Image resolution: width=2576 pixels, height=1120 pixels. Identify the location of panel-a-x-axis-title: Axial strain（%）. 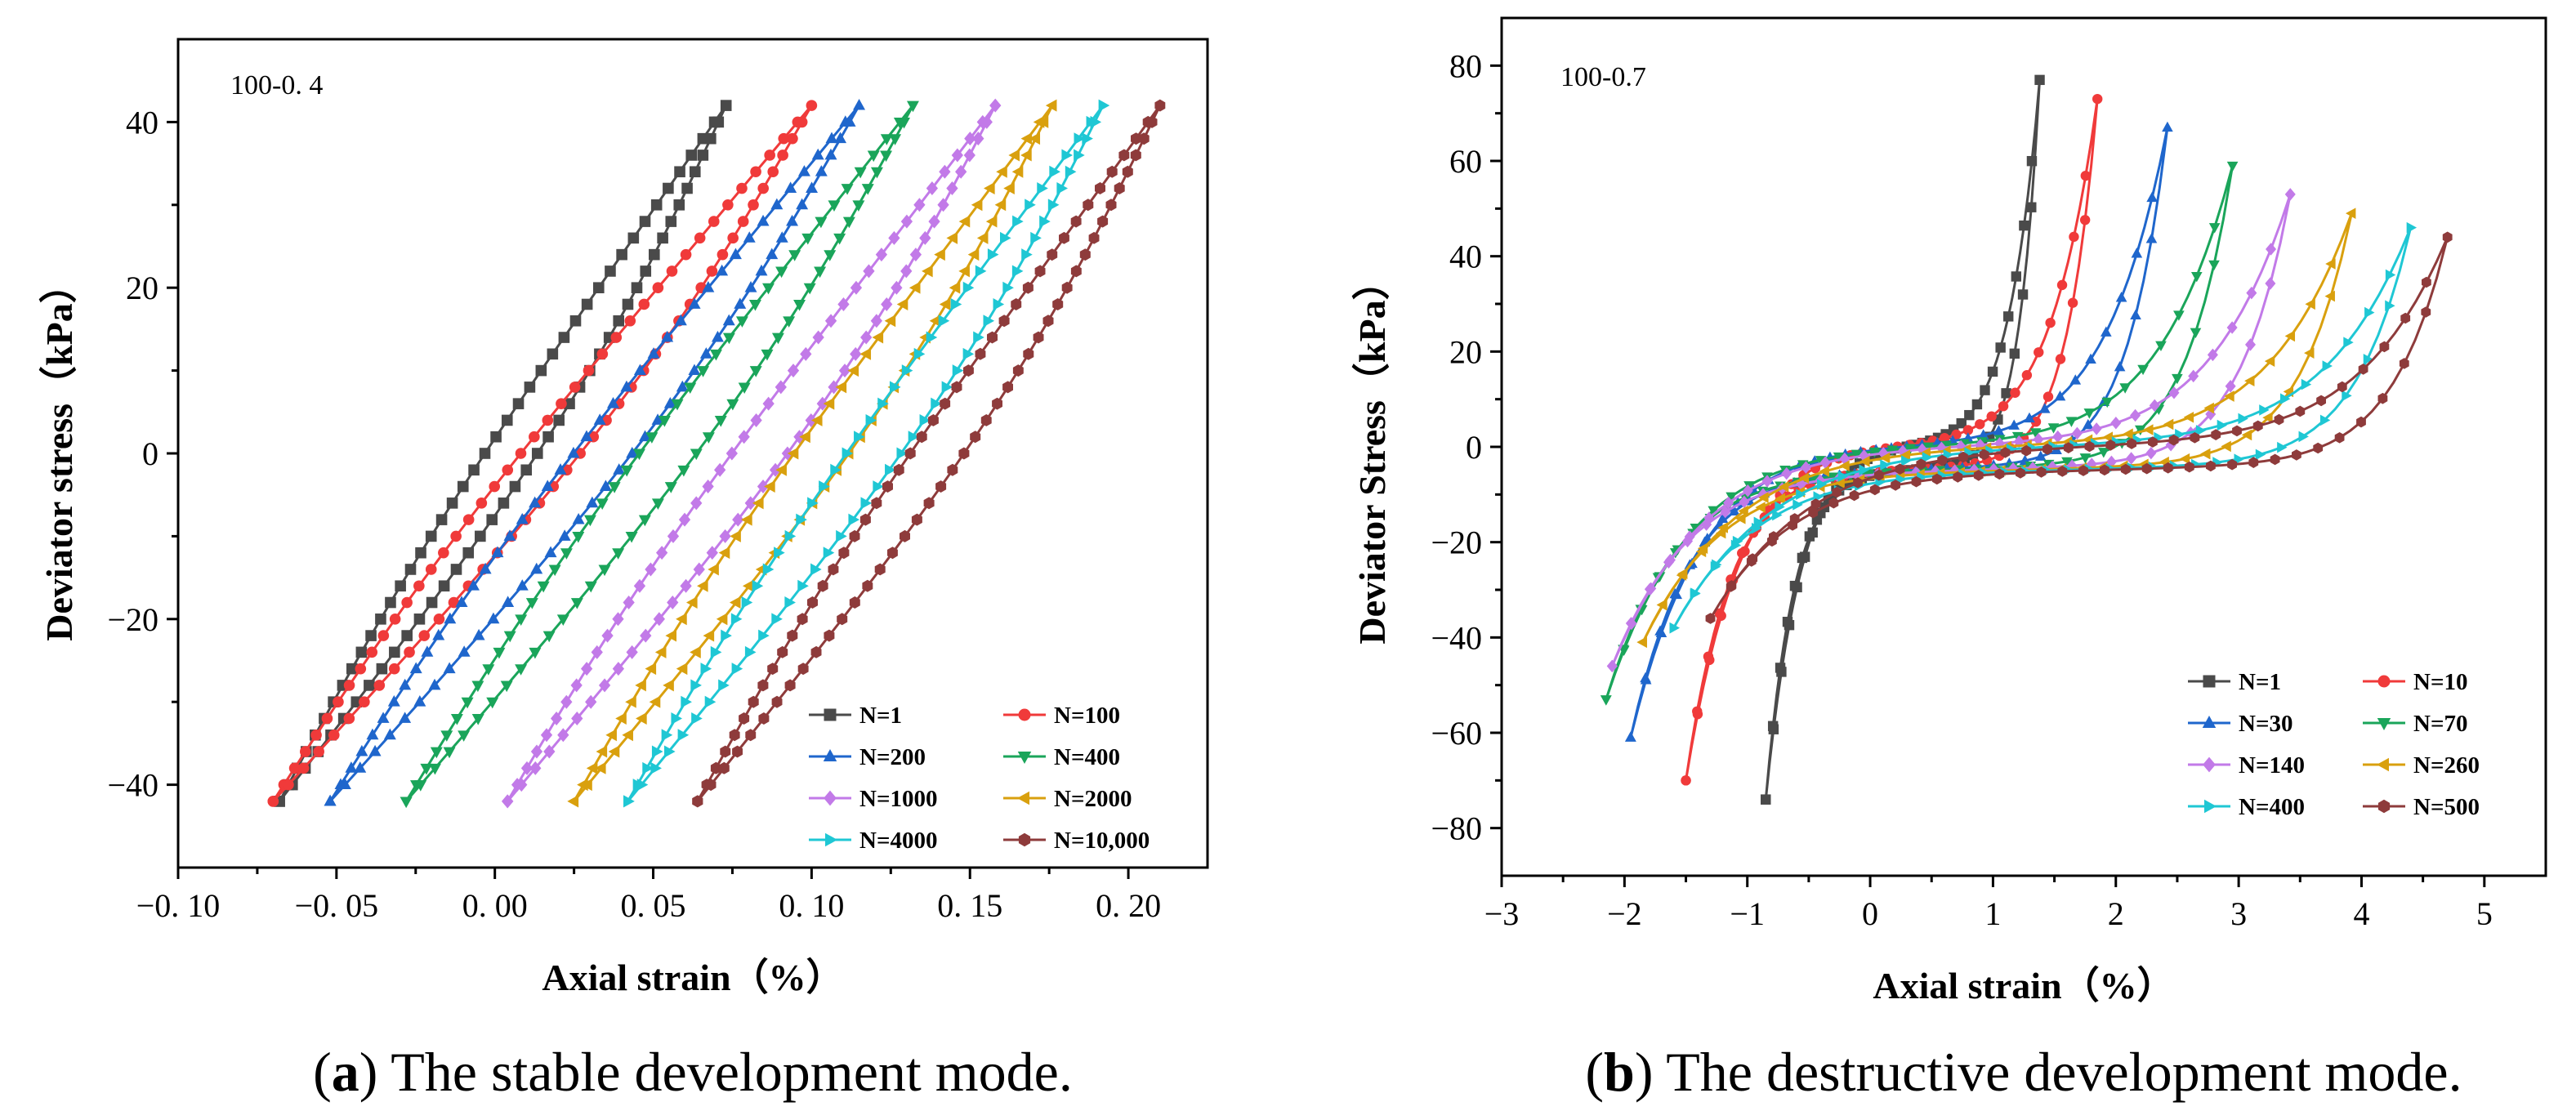
(693, 977).